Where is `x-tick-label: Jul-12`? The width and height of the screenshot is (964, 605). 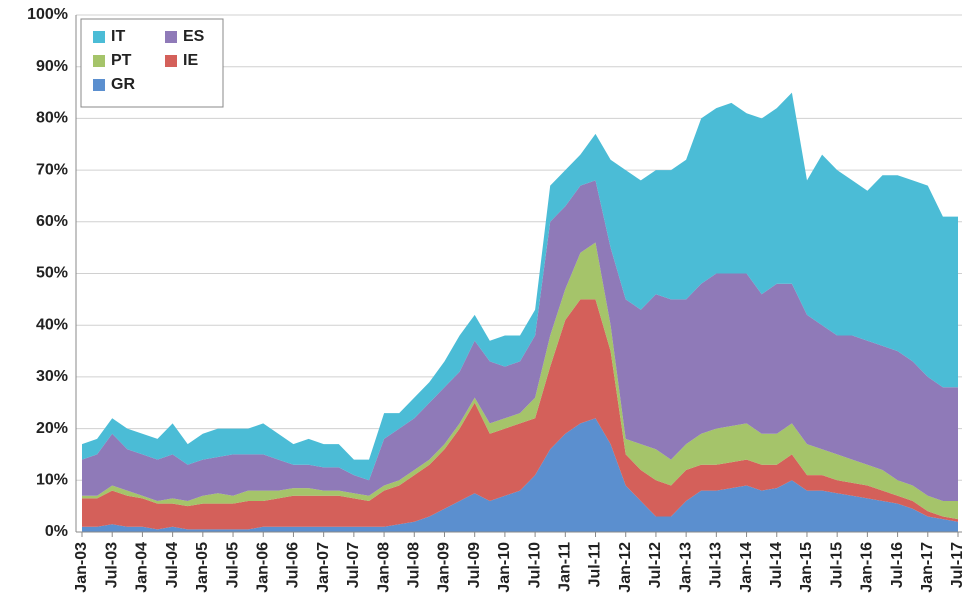 x-tick-label: Jul-12 is located at coordinates (655, 565).